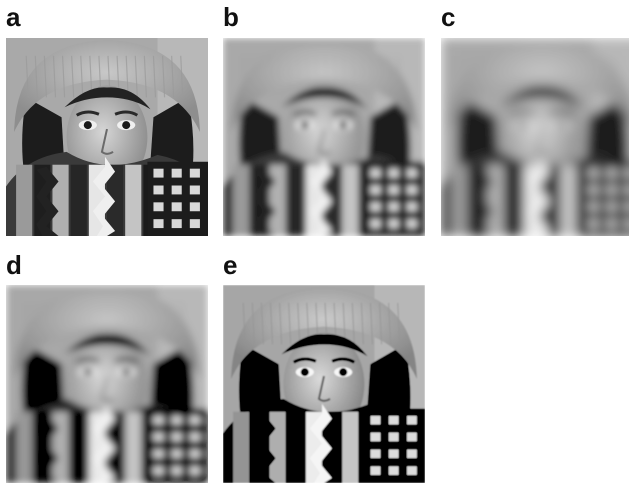 The width and height of the screenshot is (629, 484). I want to click on panel-label-d: d, so click(14, 265).